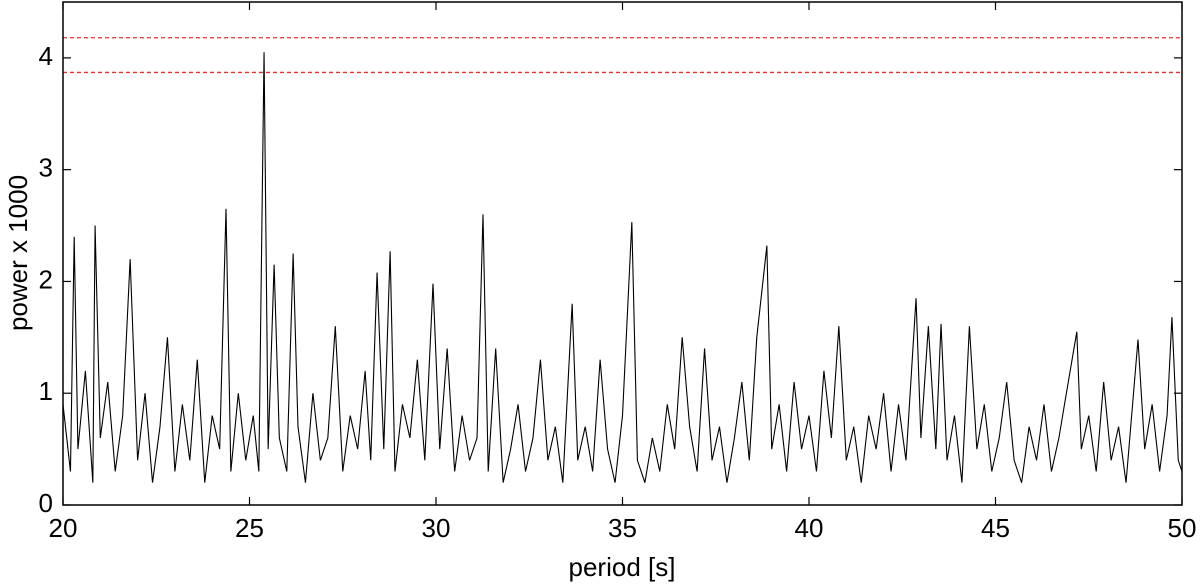  Describe the element at coordinates (809, 528) in the screenshot. I see `x-tick-label: 40` at that location.